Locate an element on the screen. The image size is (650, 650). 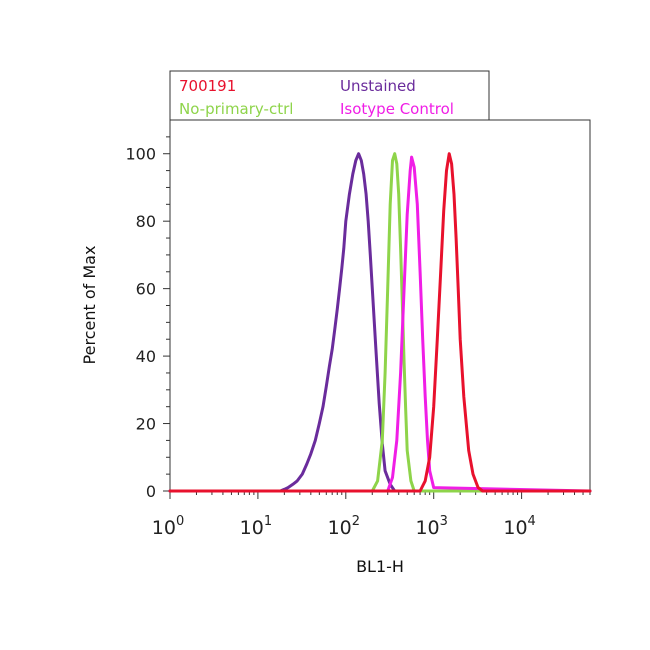
legend-entry-isotype-control: Isotype Control is located at coordinates (397, 109).